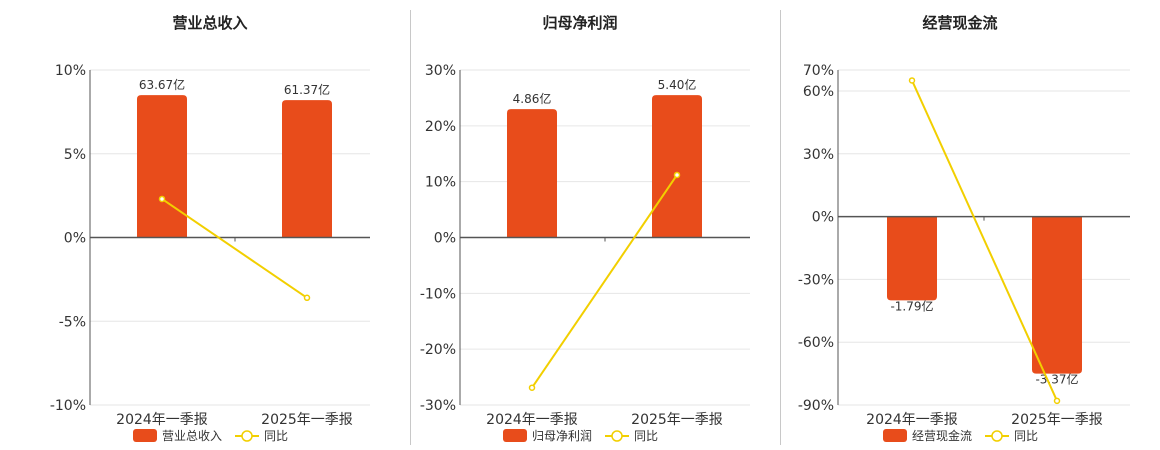 This screenshot has width=1160, height=450. Describe the element at coordinates (942, 435) in the screenshot. I see `legend-bar-label: 经营现金流` at that location.